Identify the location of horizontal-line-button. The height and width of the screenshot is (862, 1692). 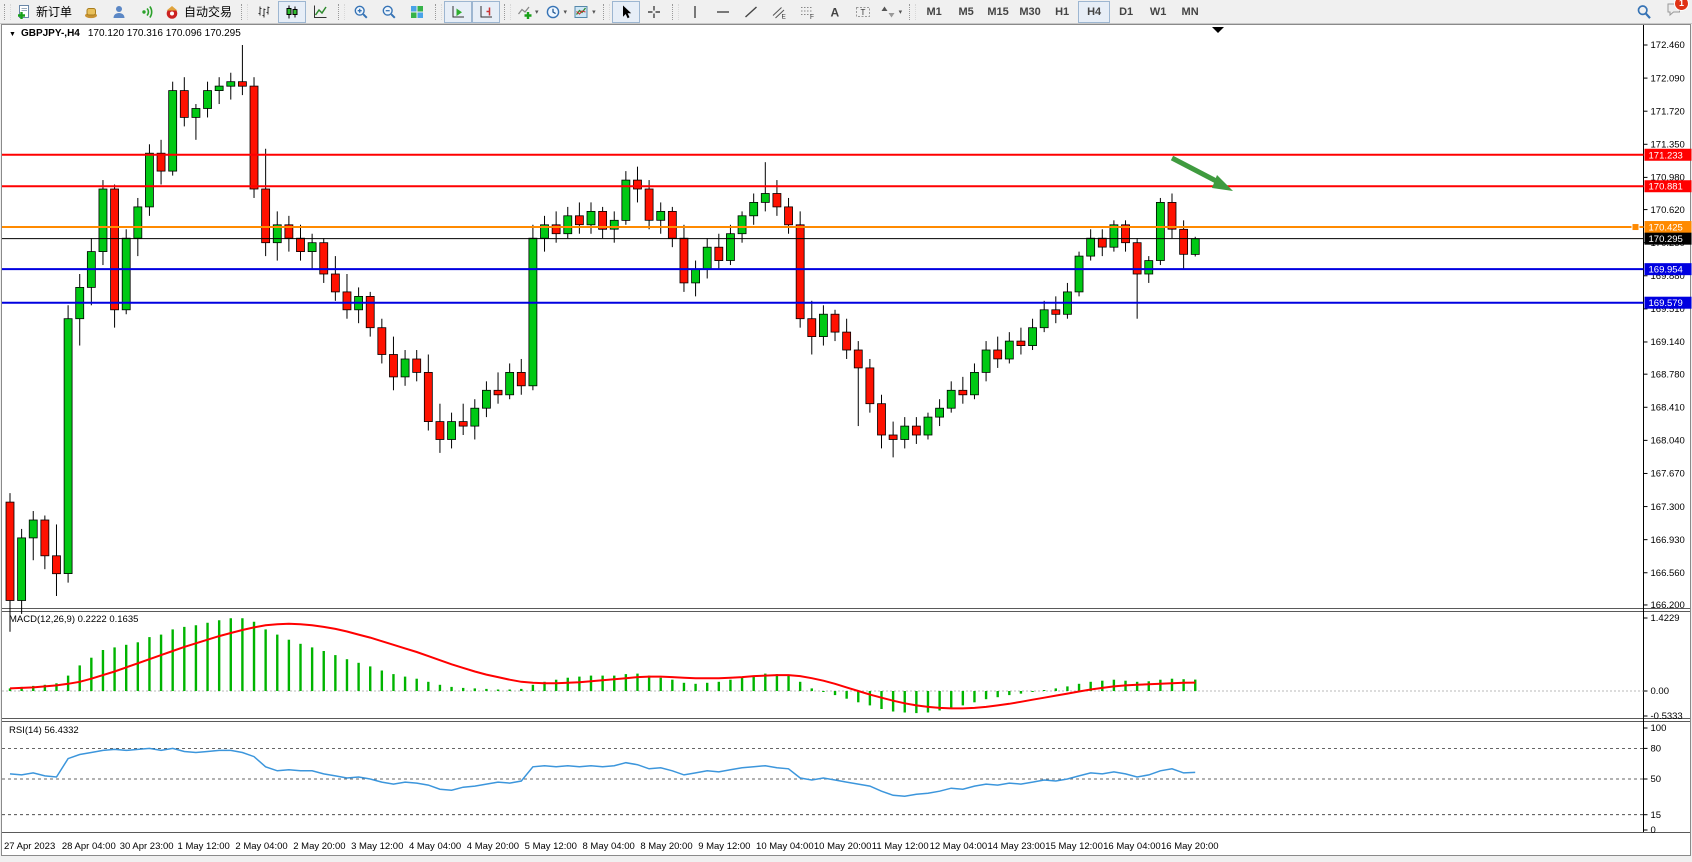
(723, 12).